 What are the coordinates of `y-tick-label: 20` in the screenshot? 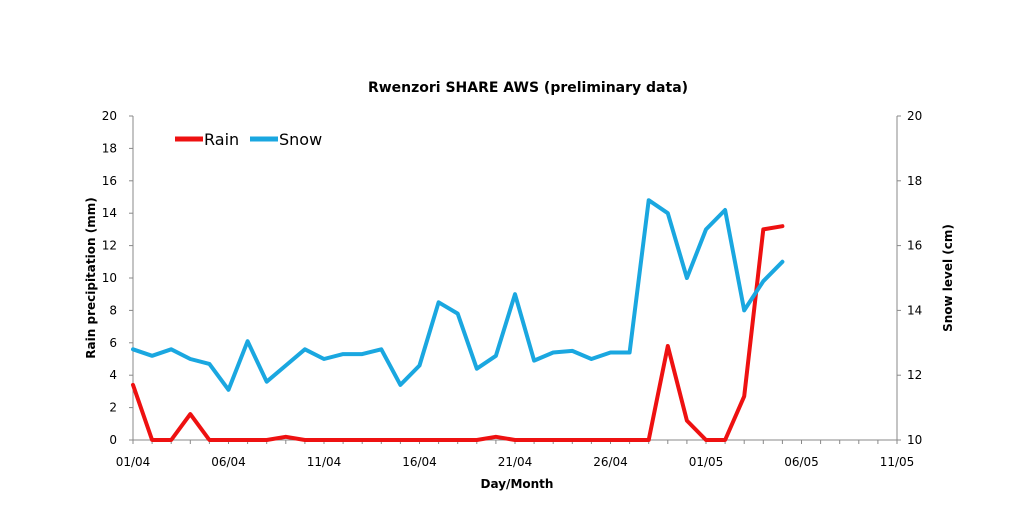 It's located at (109, 116).